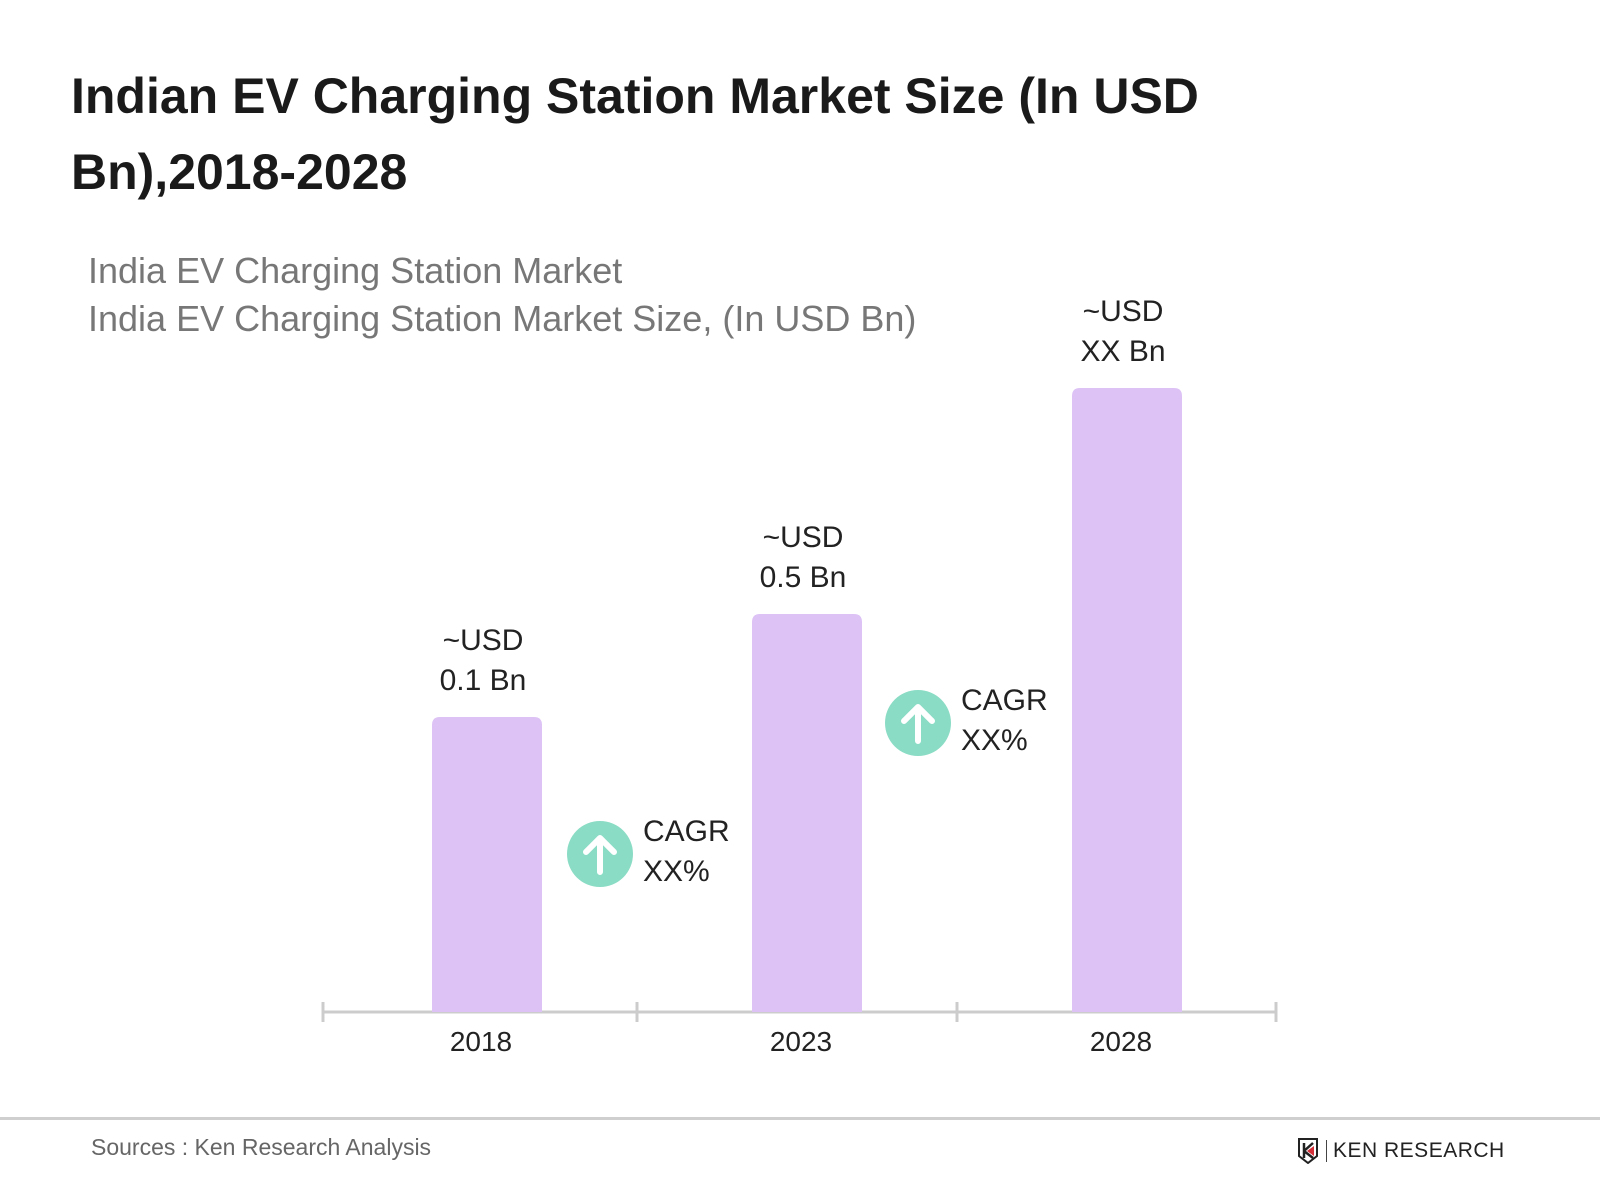 This screenshot has height=1200, width=1600. I want to click on x-tick-label: 2023, so click(801, 1041).